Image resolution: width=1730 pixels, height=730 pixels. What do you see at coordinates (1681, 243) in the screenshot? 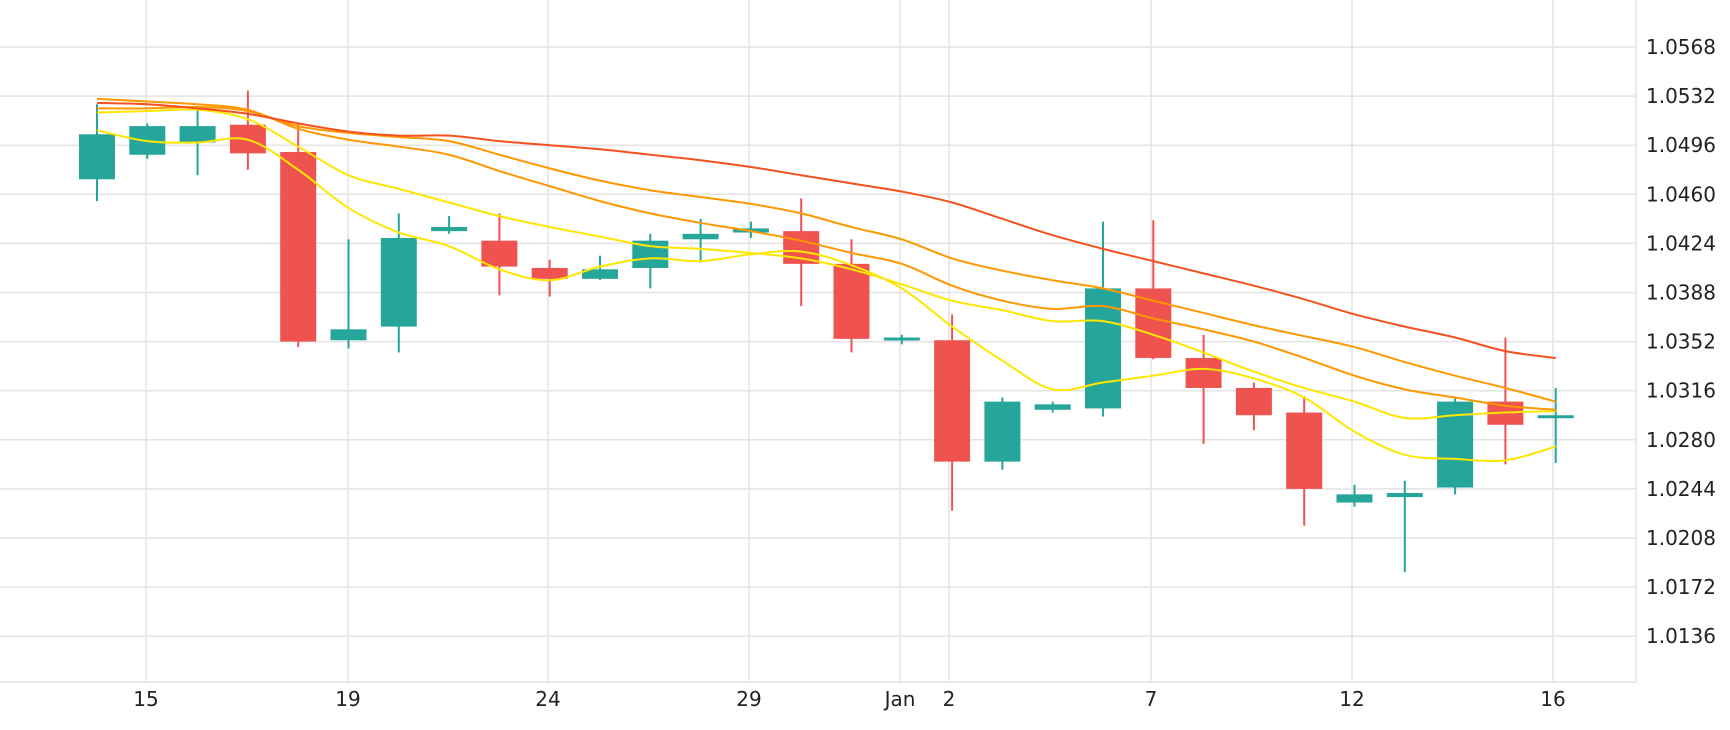
I see `y-tick-label: 1.0424` at bounding box center [1681, 243].